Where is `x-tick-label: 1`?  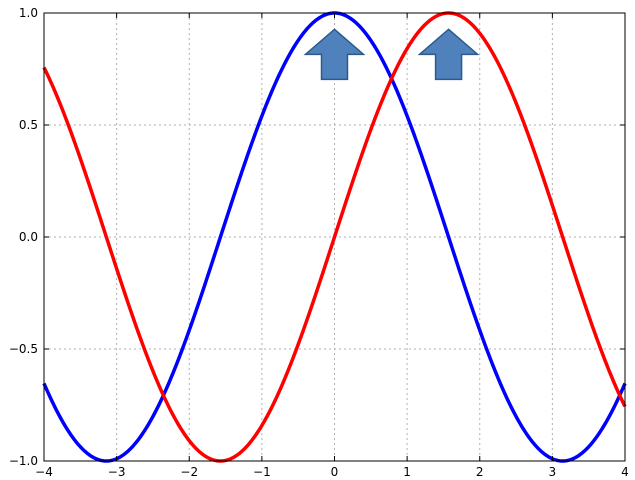
x-tick-label: 1 is located at coordinates (407, 472).